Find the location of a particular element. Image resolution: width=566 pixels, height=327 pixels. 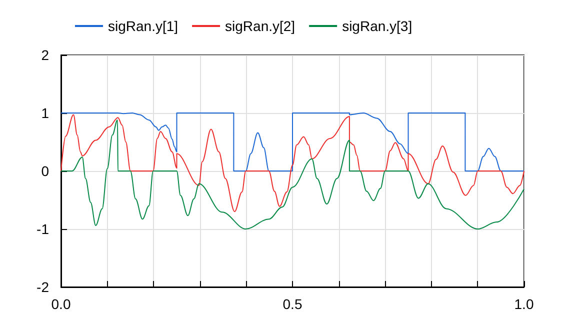

y-tick-label: 0 is located at coordinates (45, 171).